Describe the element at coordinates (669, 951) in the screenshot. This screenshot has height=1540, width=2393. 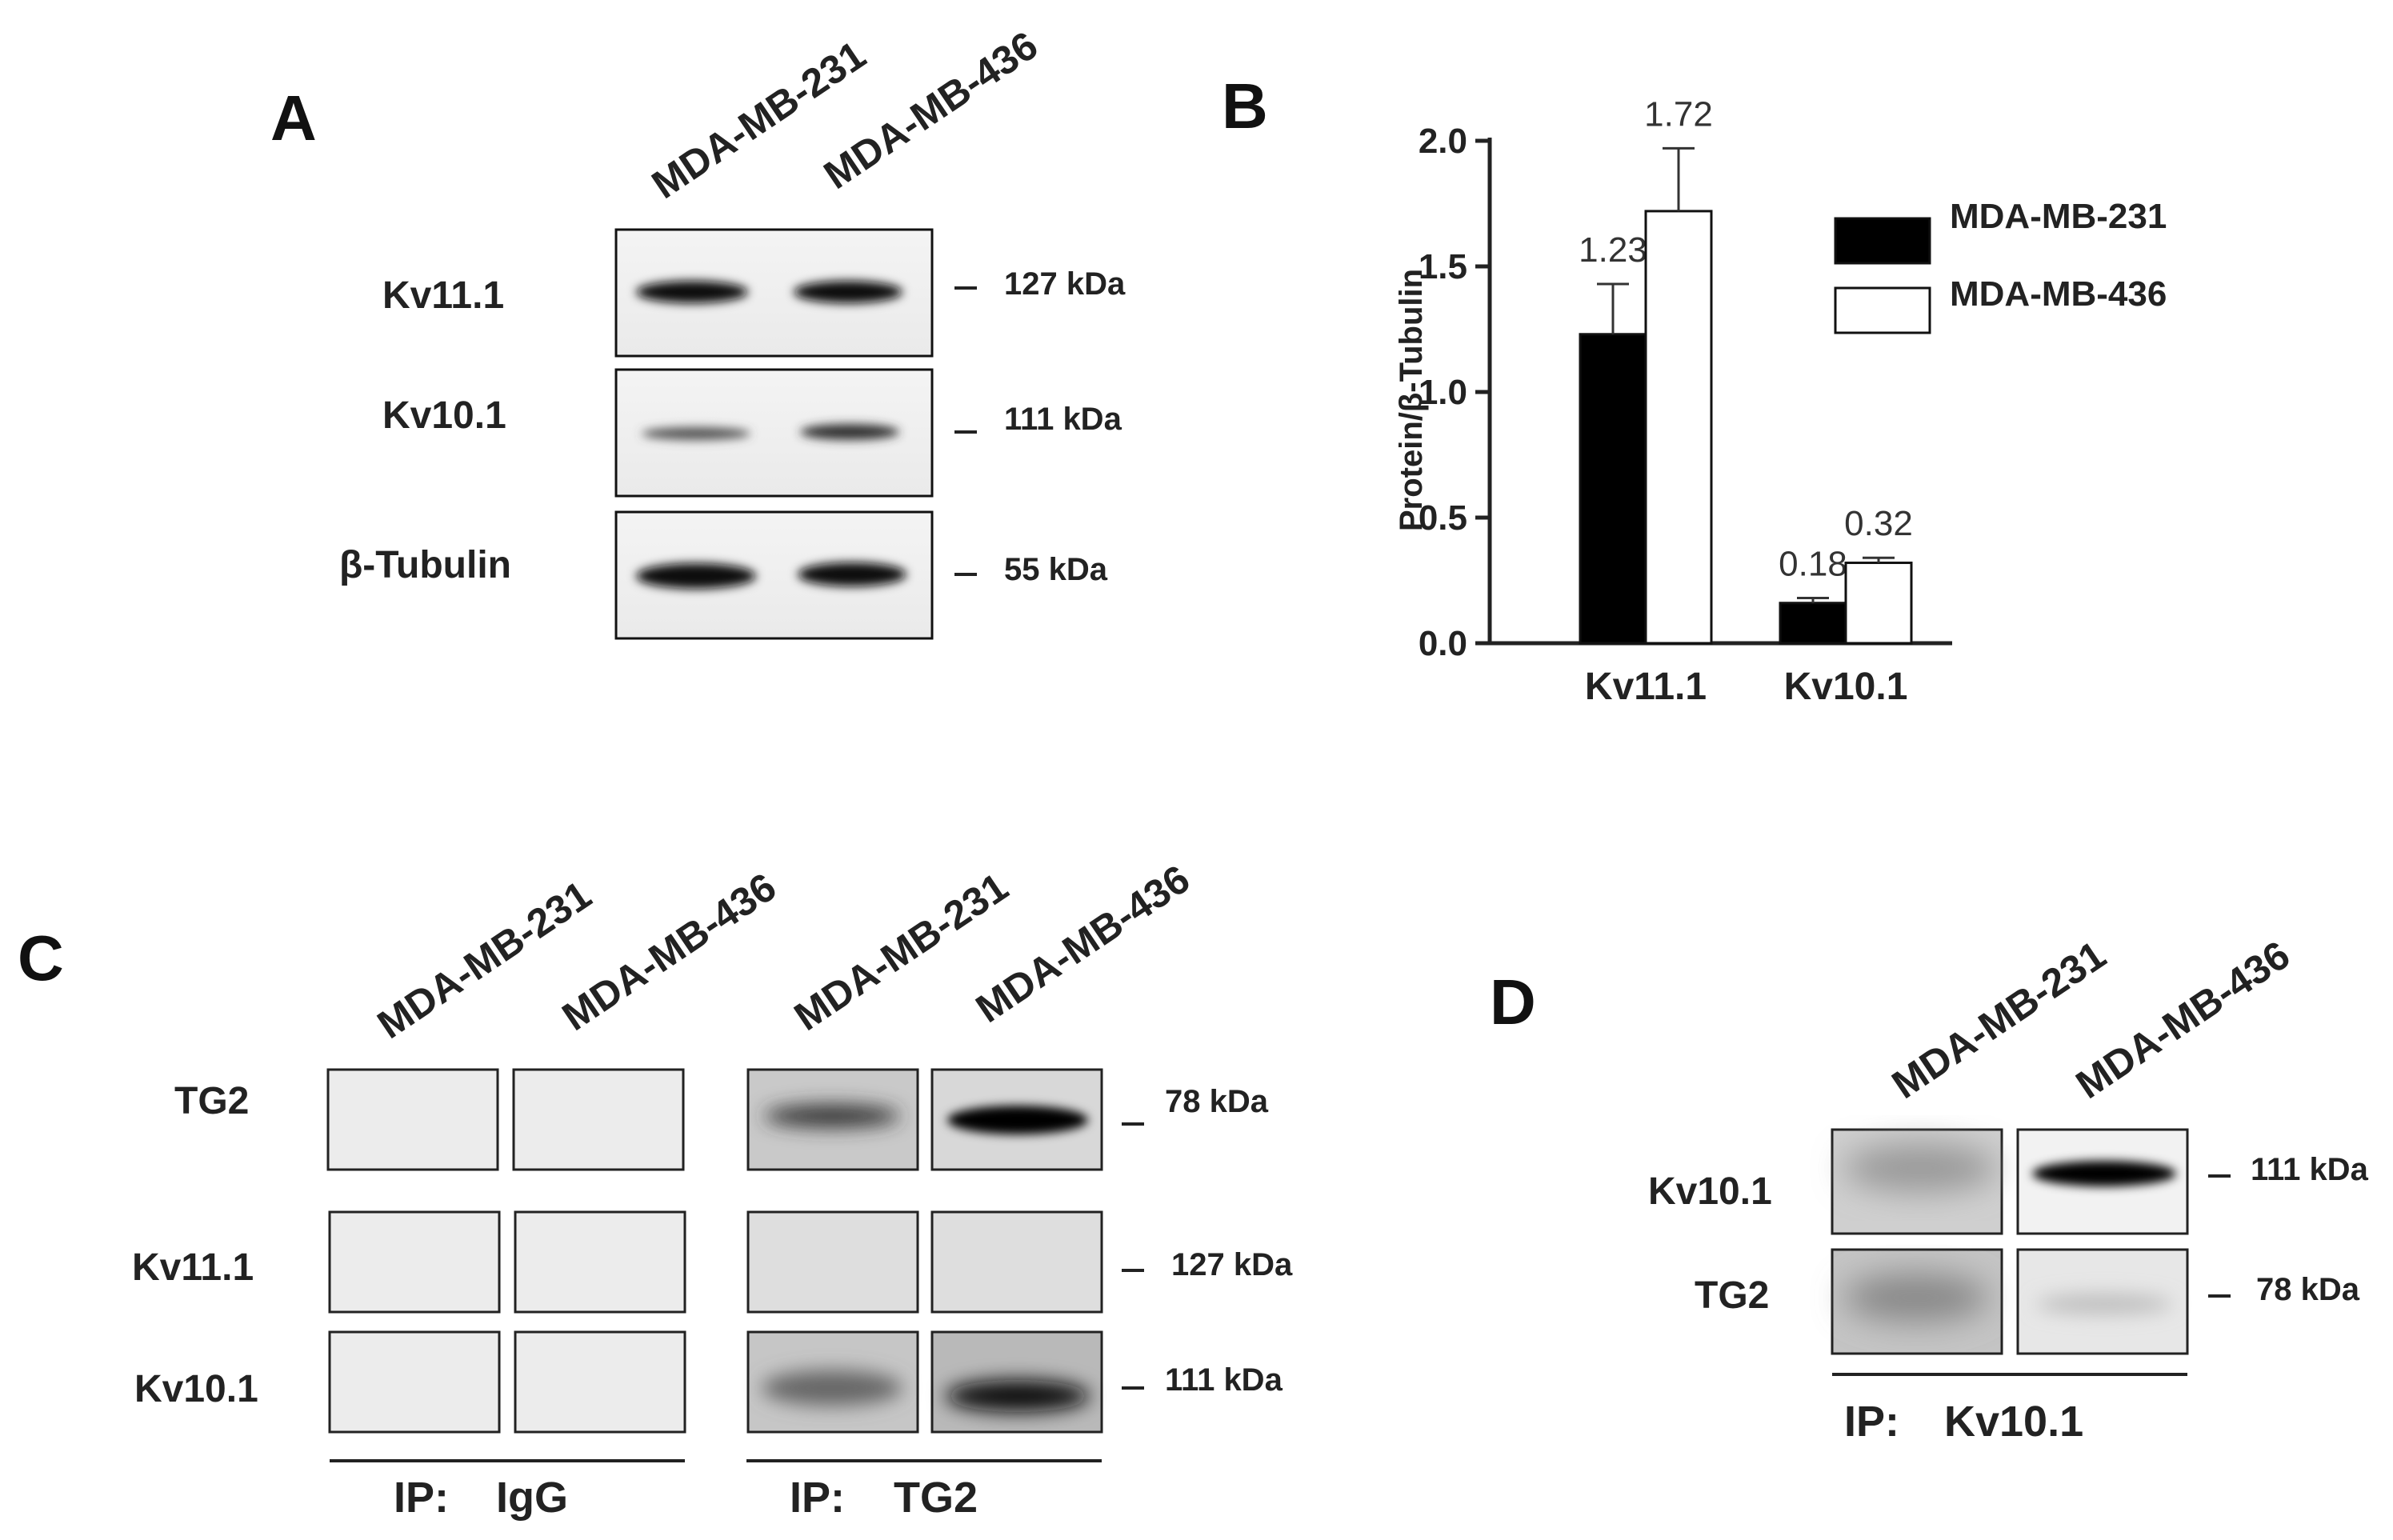
I see `panel-c-lane-2-label: MDA-MB-436` at that location.